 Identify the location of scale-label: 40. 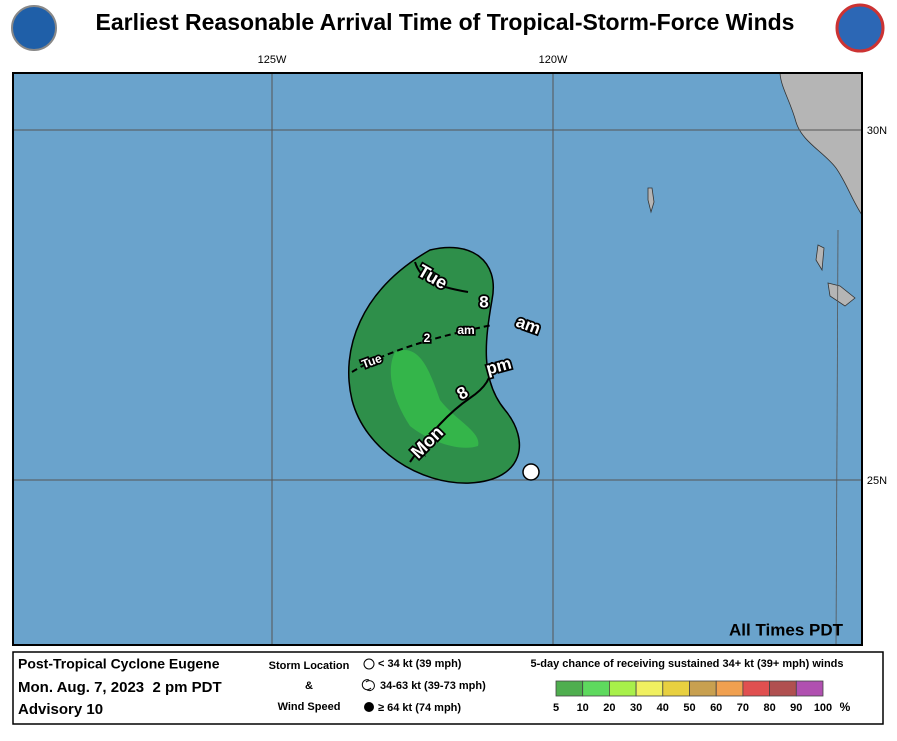
(663, 708).